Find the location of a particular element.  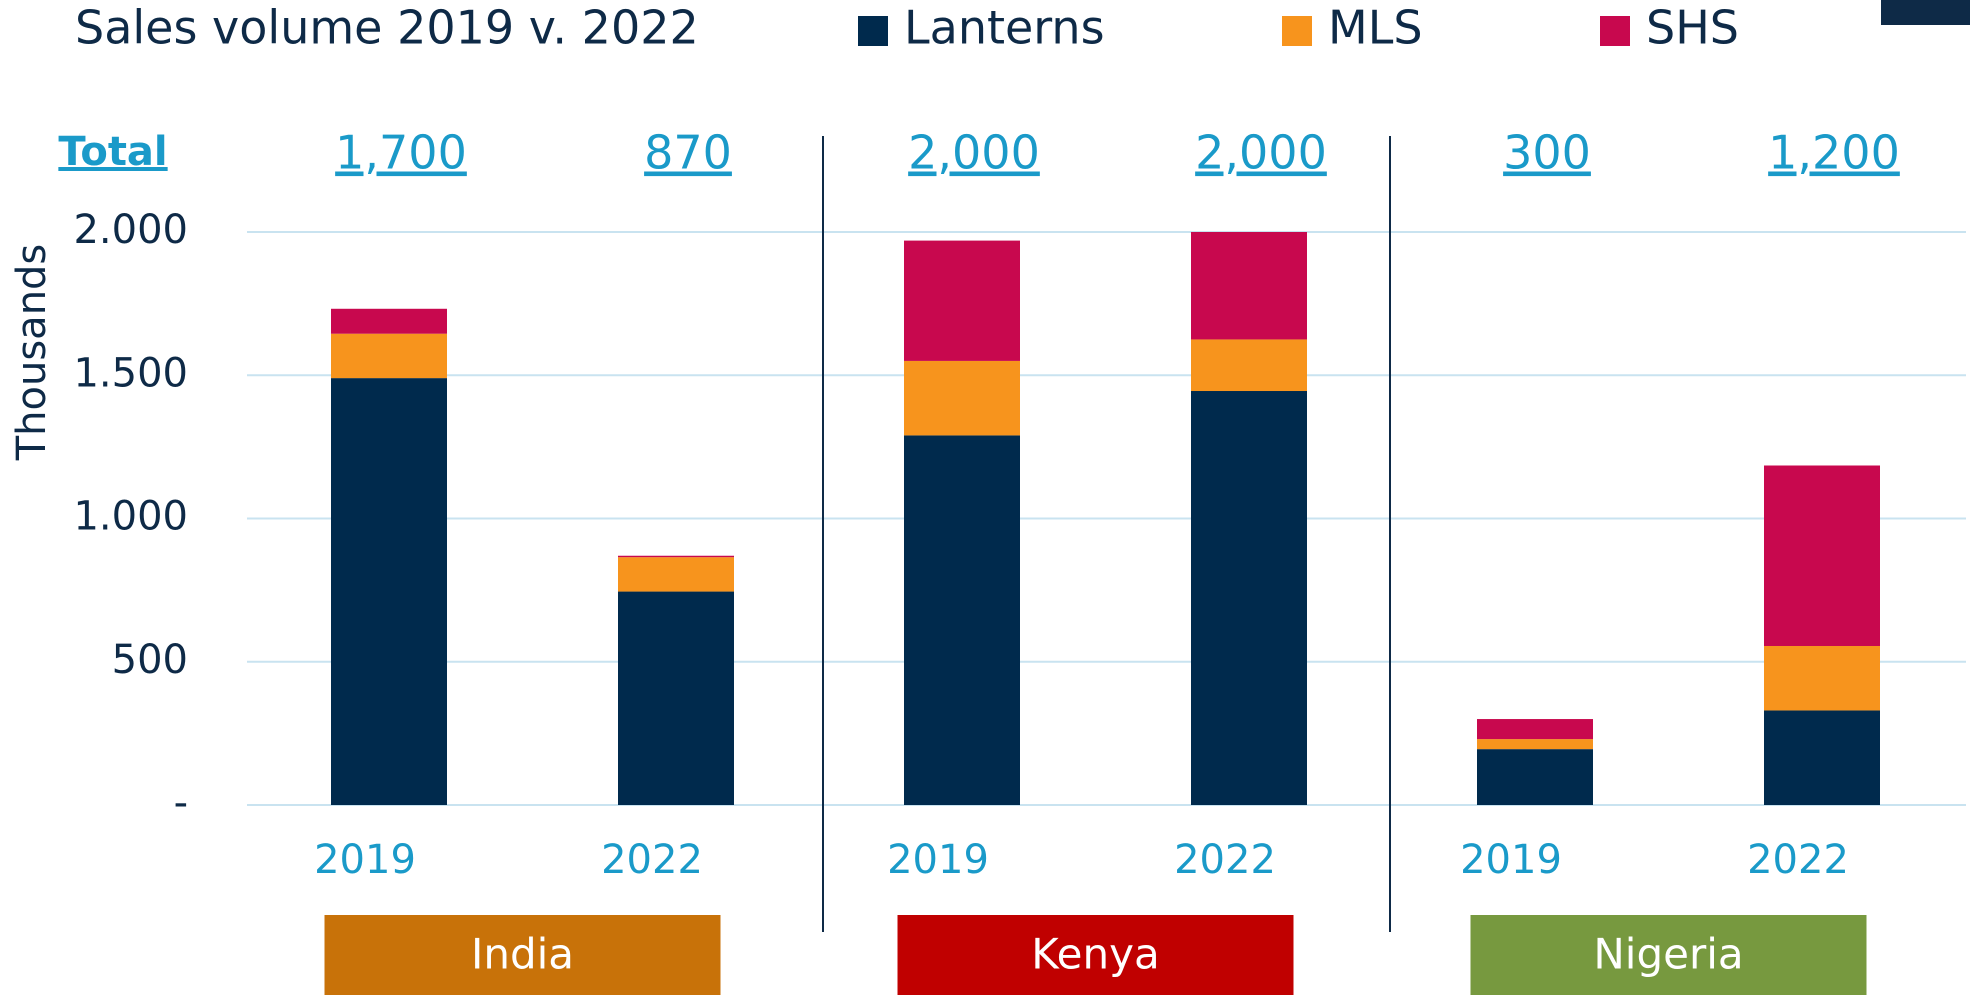

y-tick-label: - is located at coordinates (181, 803).